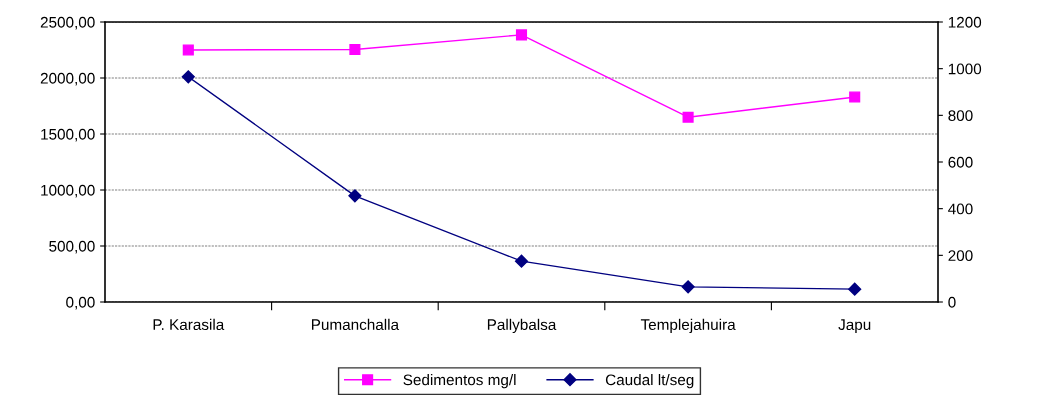 The image size is (1039, 402). What do you see at coordinates (965, 69) in the screenshot?
I see `y2-tick-label: 1000` at bounding box center [965, 69].